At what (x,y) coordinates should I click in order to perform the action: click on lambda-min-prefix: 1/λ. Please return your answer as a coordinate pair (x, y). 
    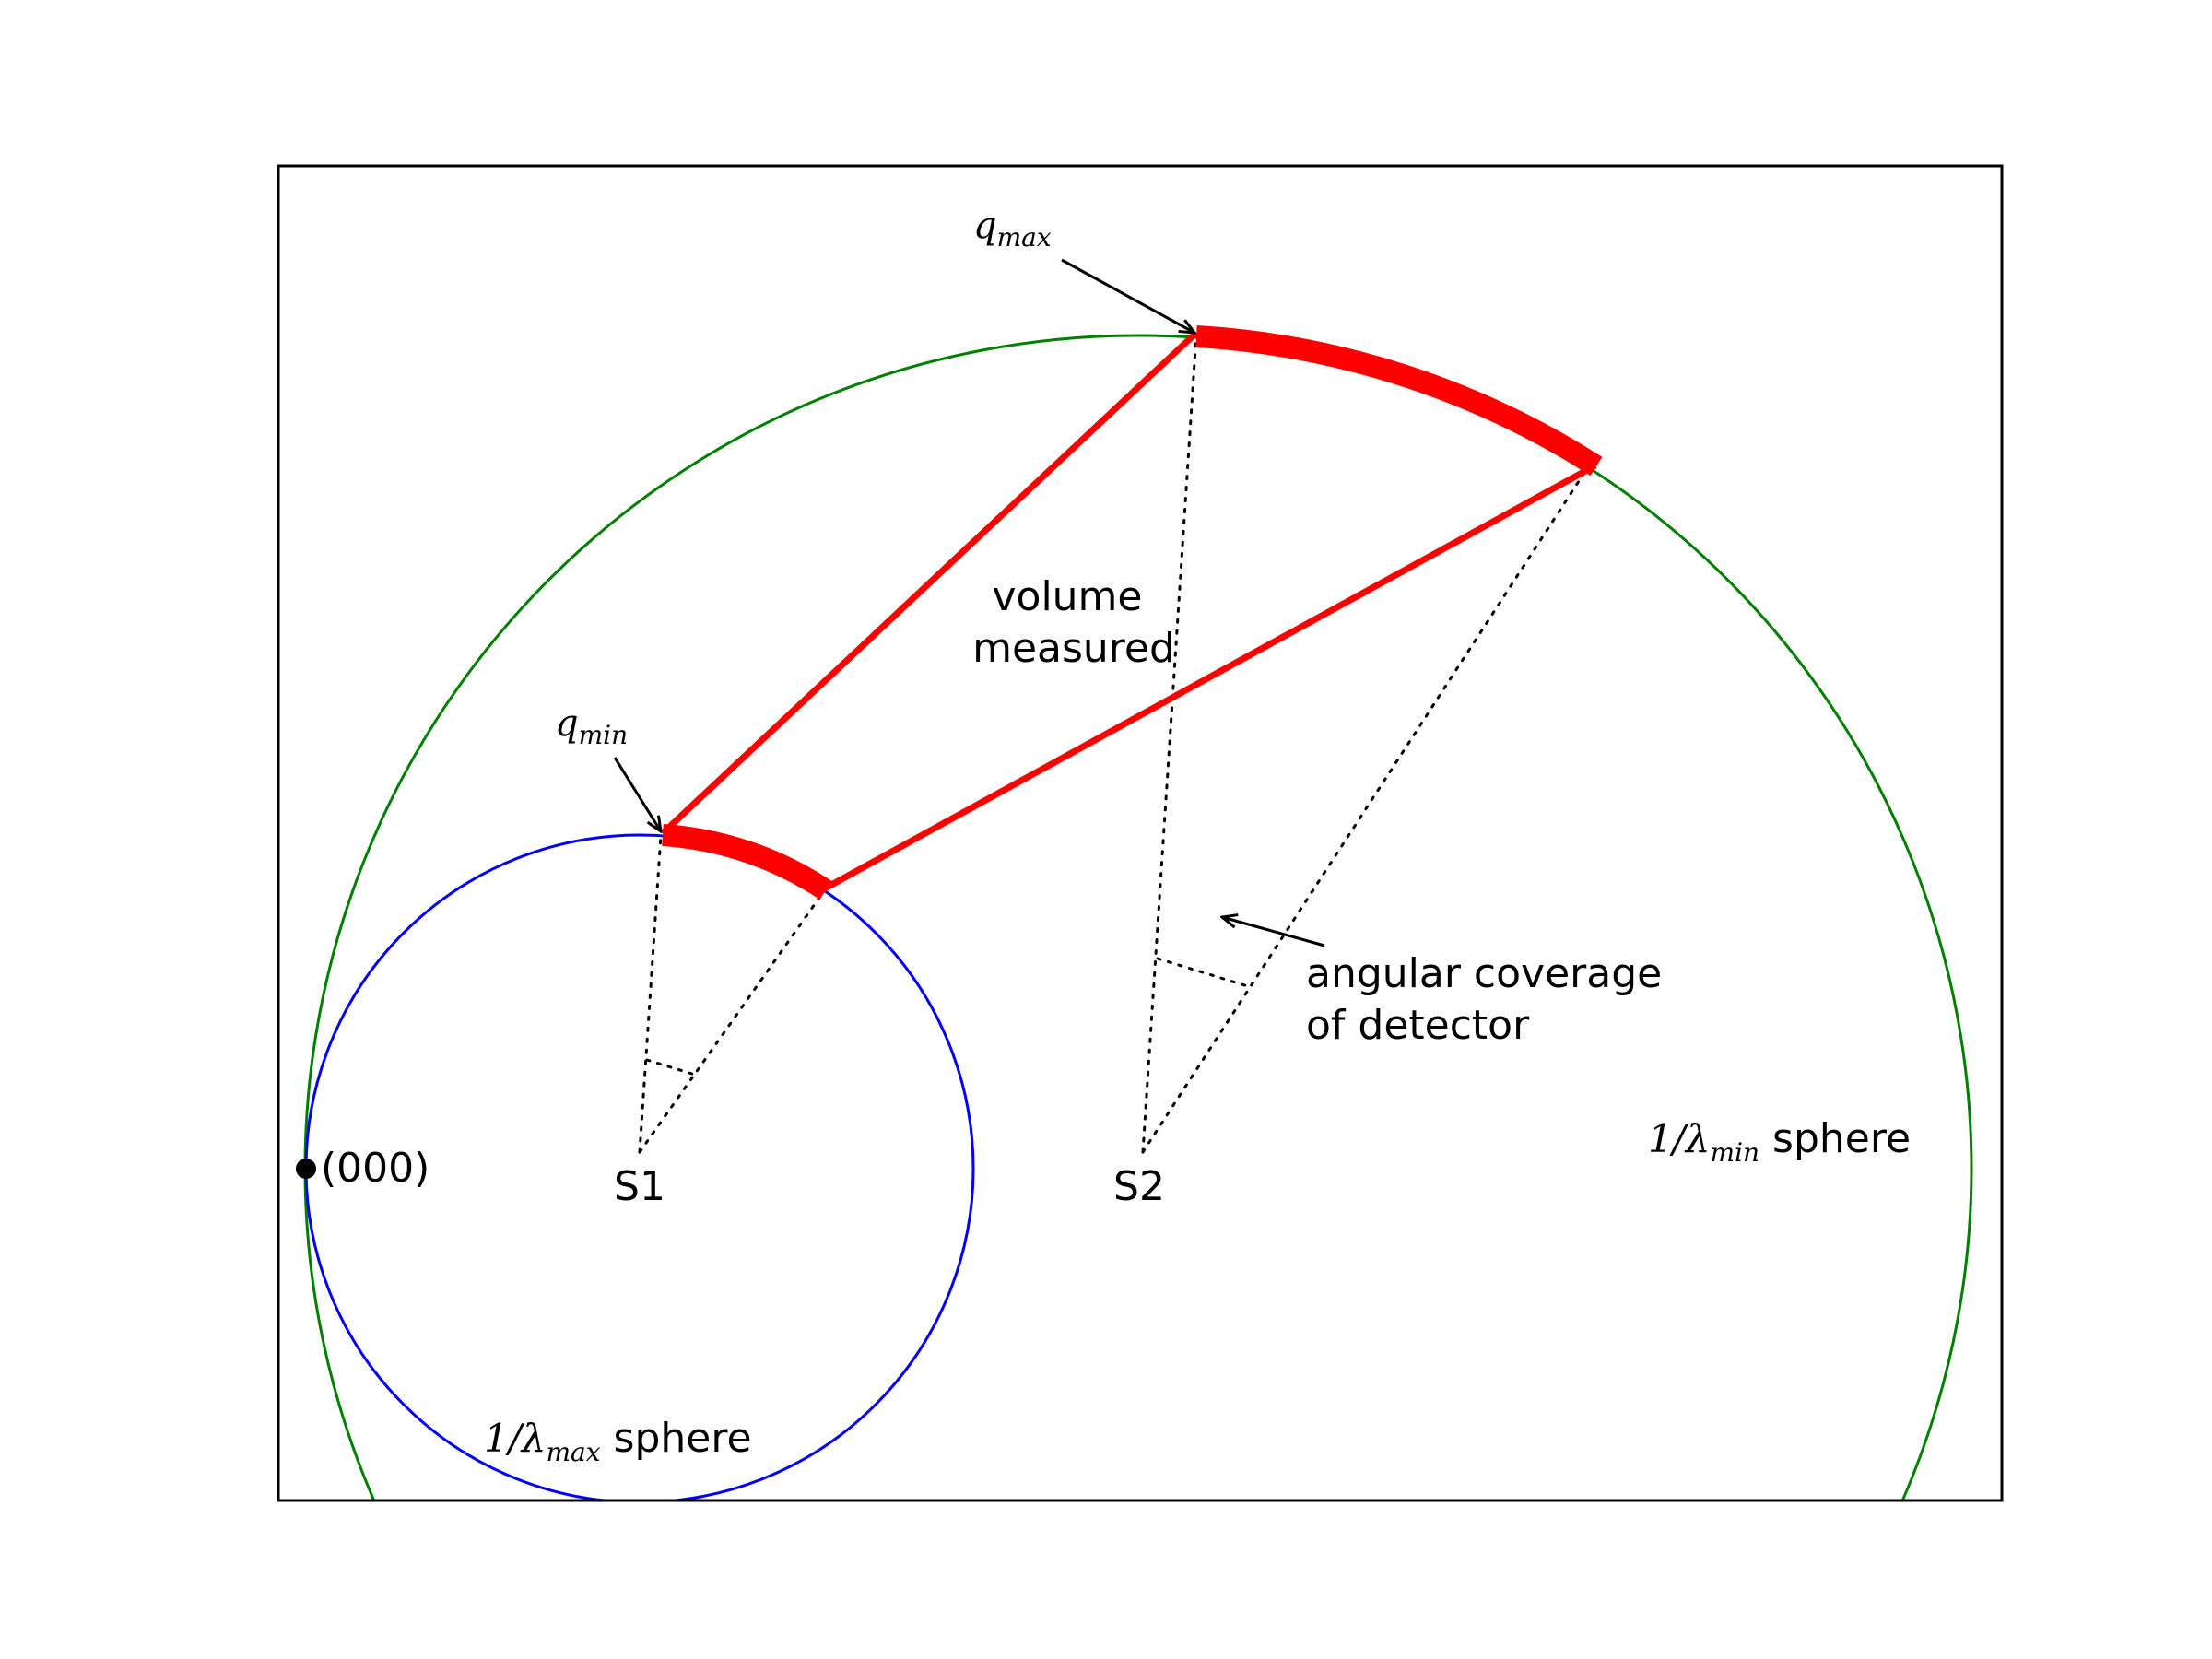
    Looking at the image, I should click on (1679, 1138).